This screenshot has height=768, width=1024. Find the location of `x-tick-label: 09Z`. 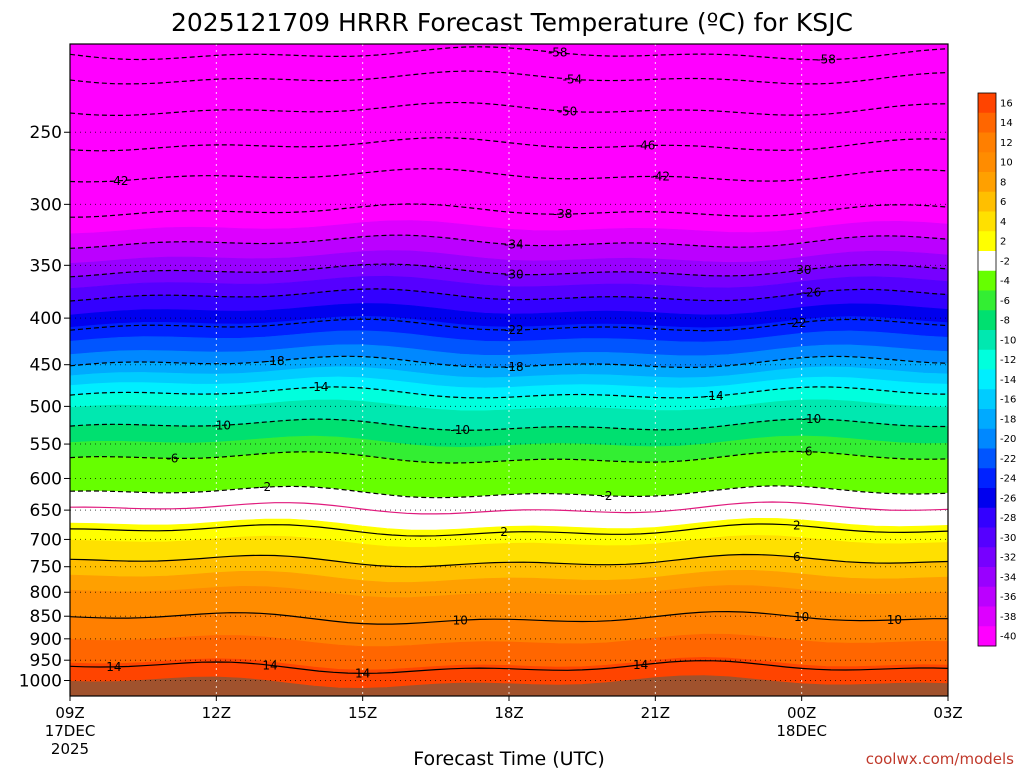

x-tick-label: 09Z is located at coordinates (69, 713).